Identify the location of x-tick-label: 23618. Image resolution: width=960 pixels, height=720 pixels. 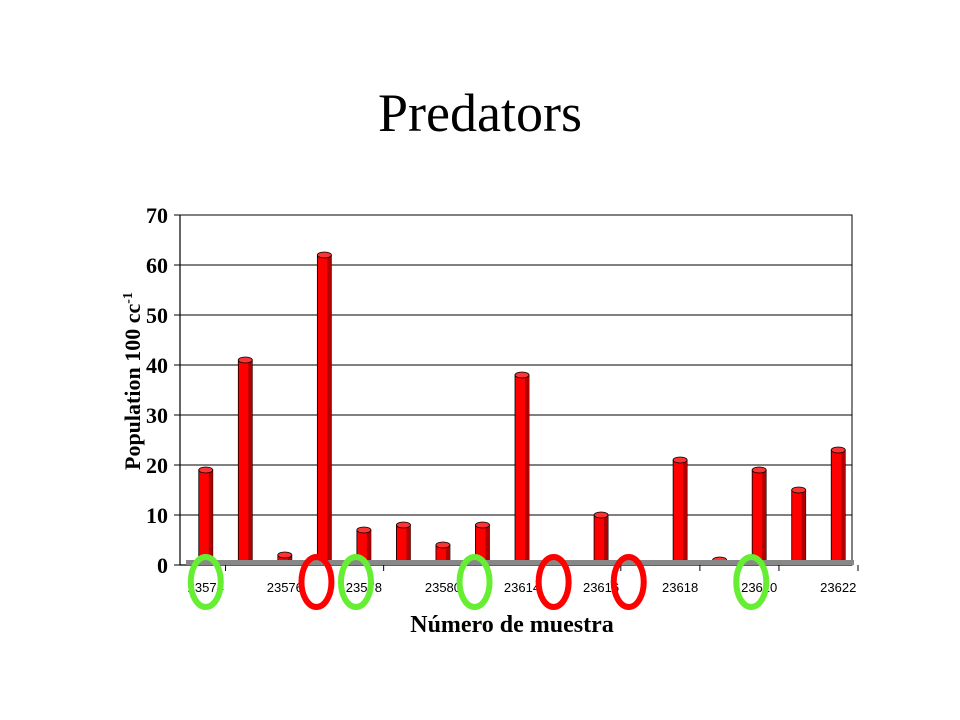
(680, 587).